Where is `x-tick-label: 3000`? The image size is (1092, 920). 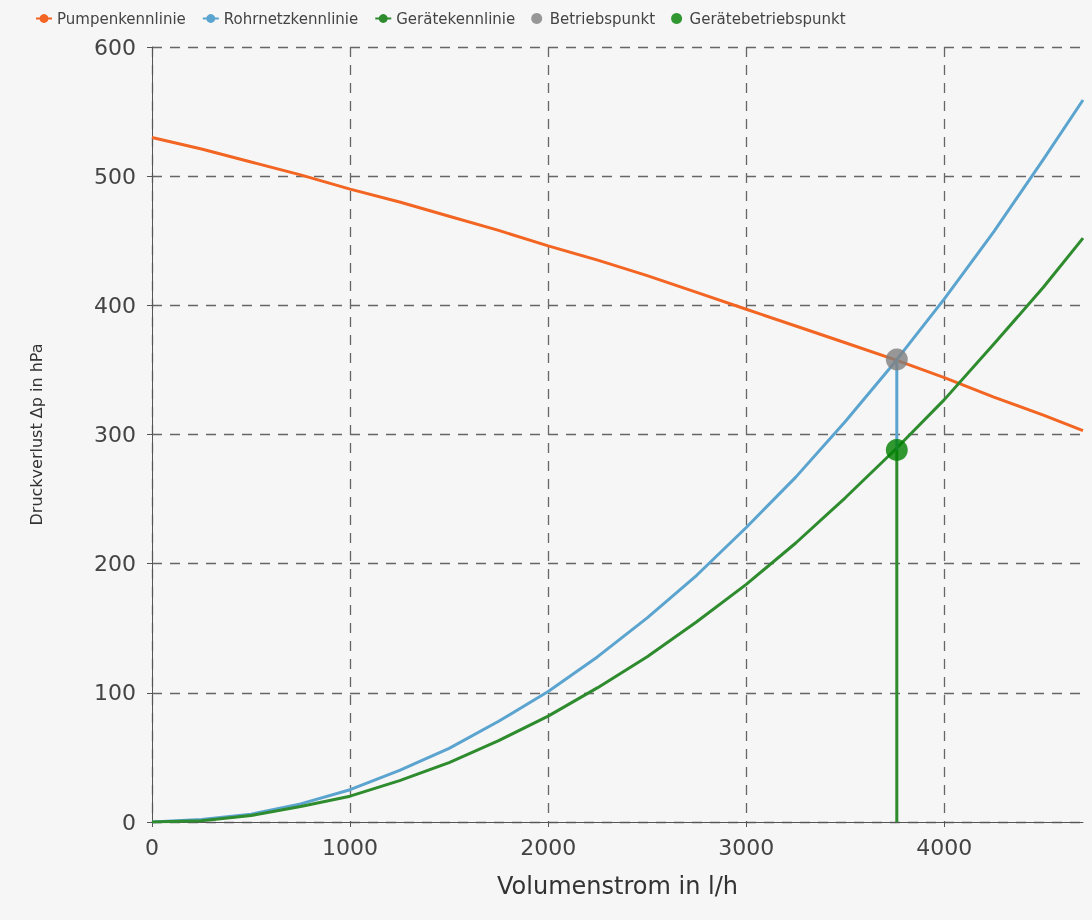 x-tick-label: 3000 is located at coordinates (746, 847).